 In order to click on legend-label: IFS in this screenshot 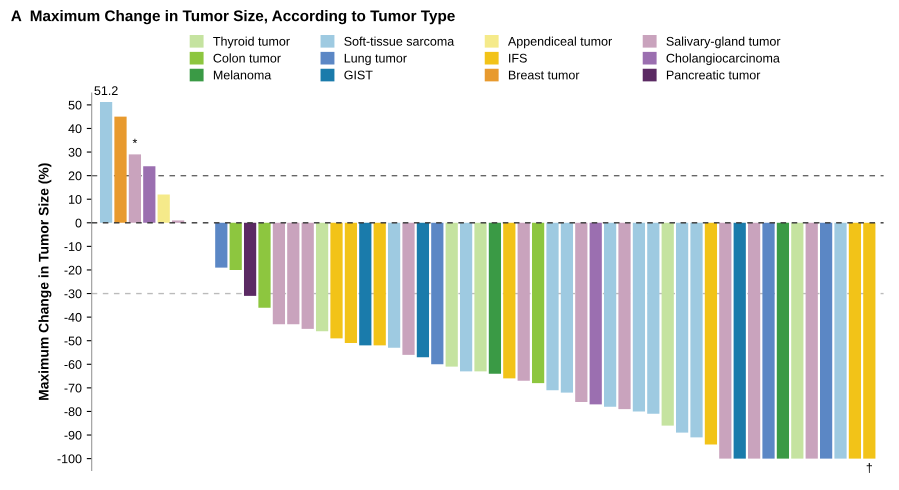, I will do `click(518, 58)`.